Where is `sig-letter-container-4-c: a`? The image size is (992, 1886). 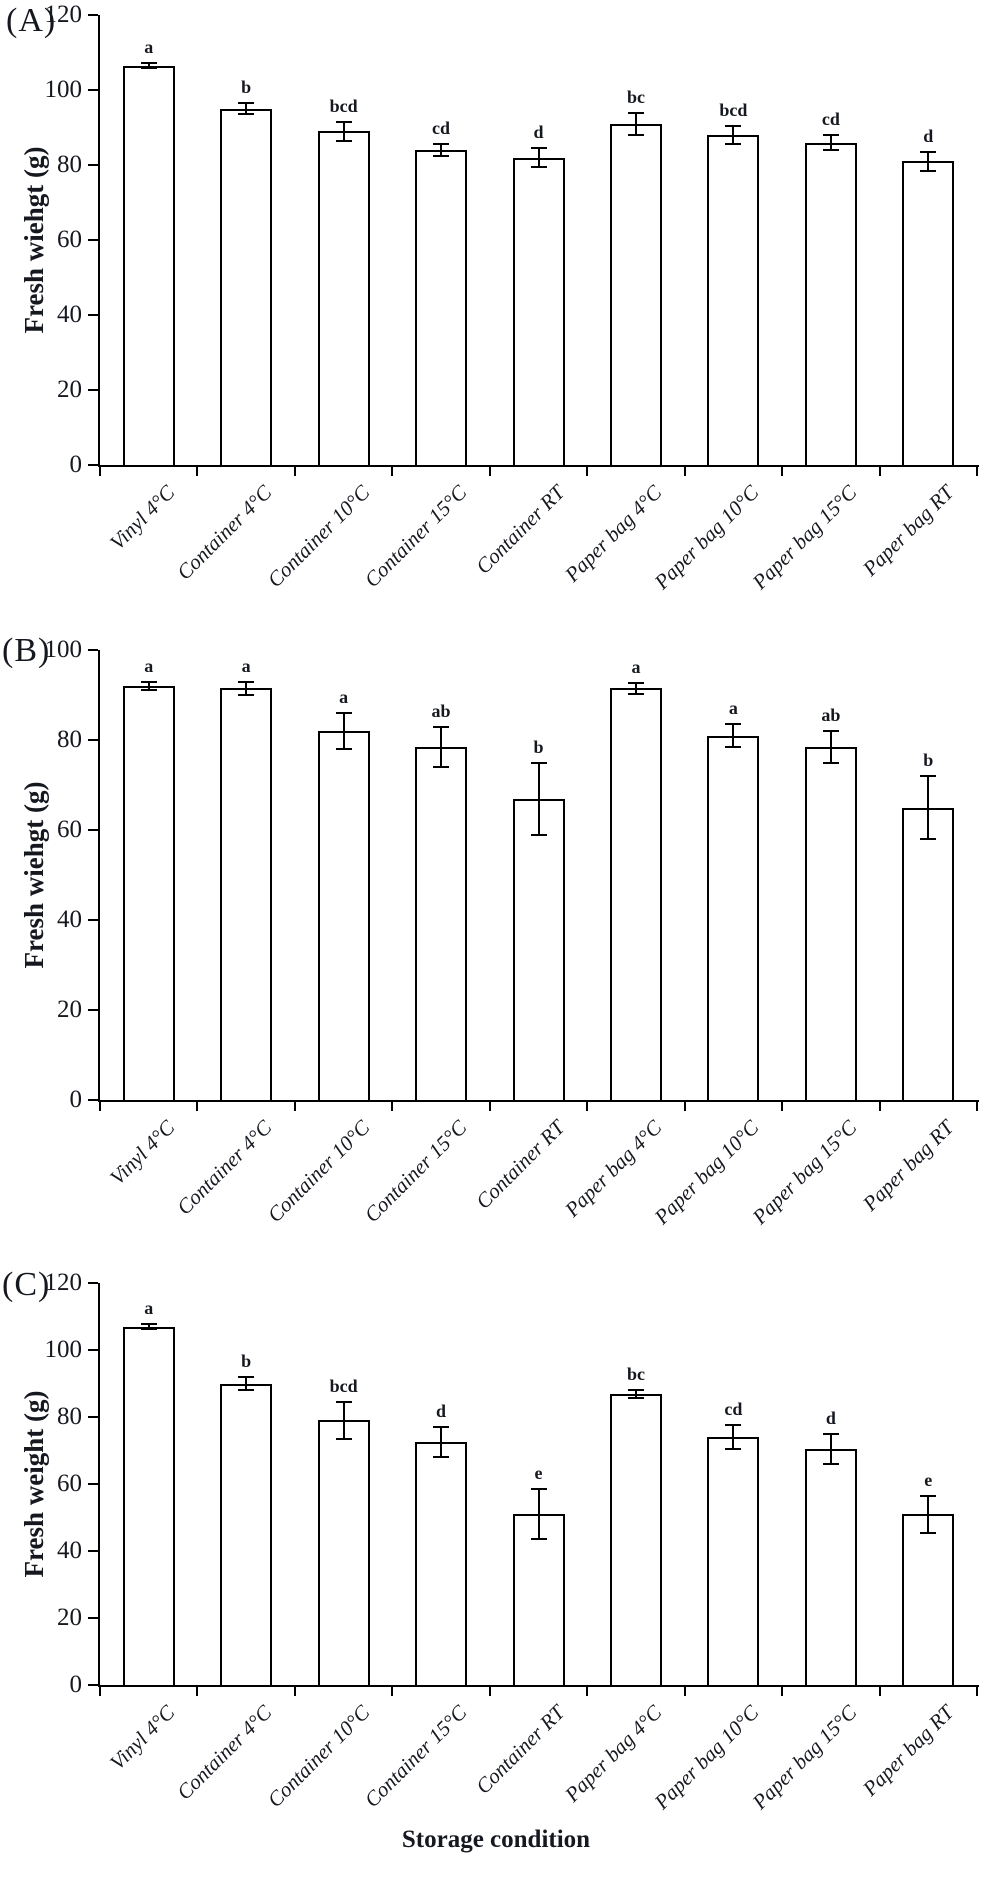 sig-letter-container-4-c: a is located at coordinates (246, 665).